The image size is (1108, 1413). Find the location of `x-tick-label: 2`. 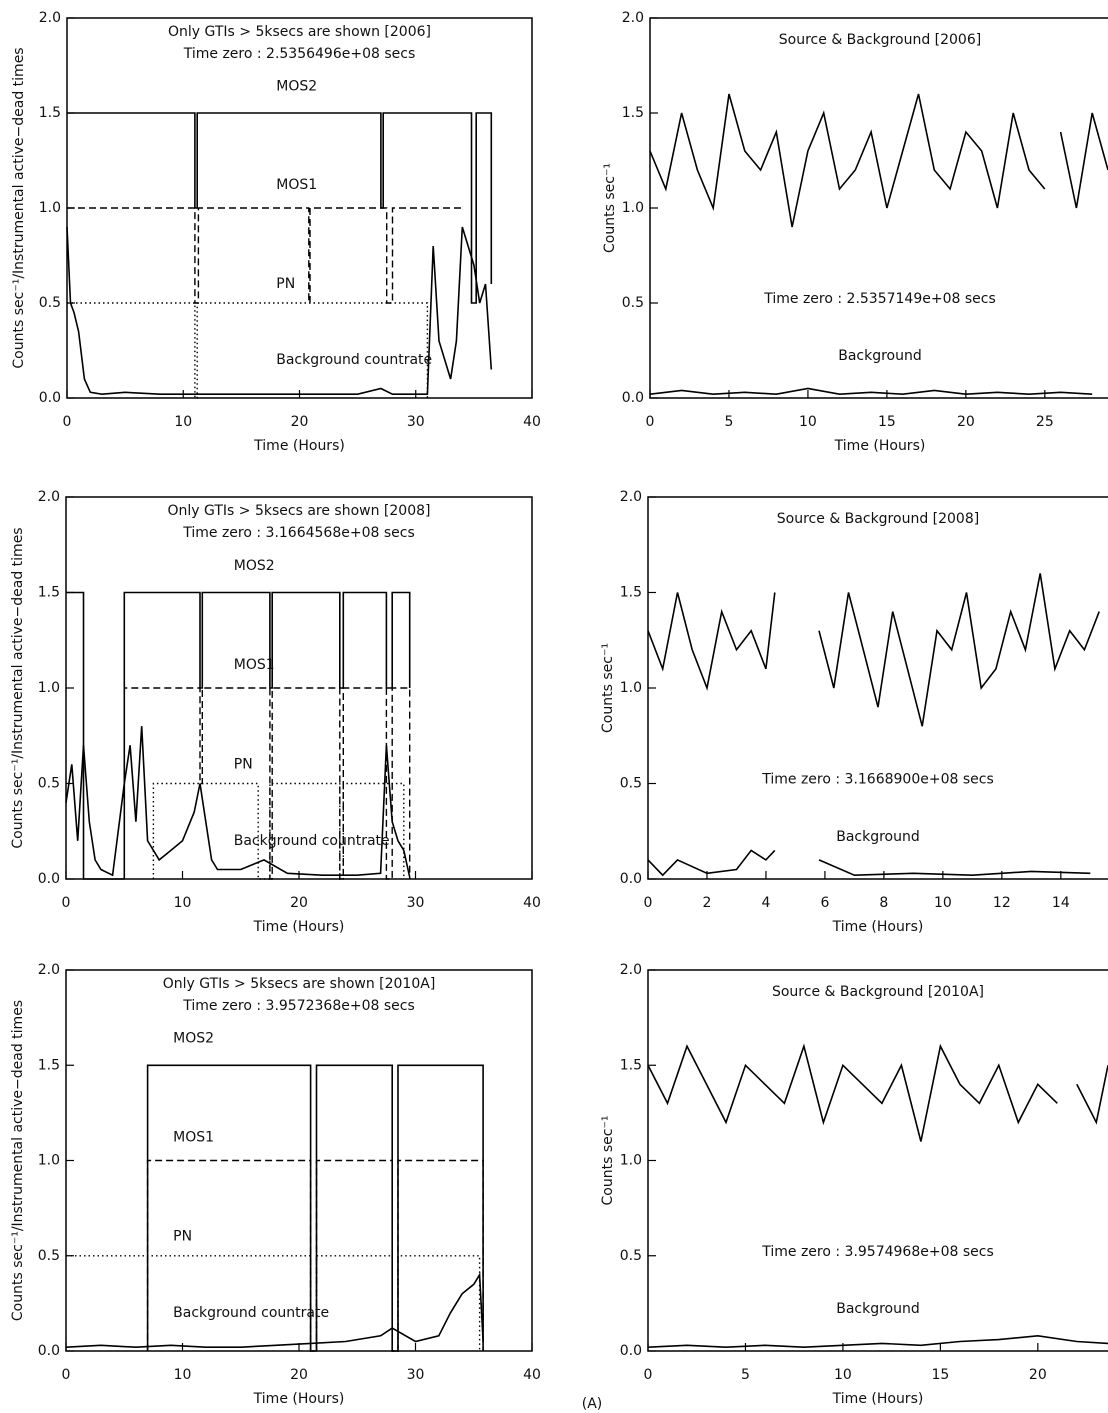

x-tick-label: 2 is located at coordinates (707, 903).